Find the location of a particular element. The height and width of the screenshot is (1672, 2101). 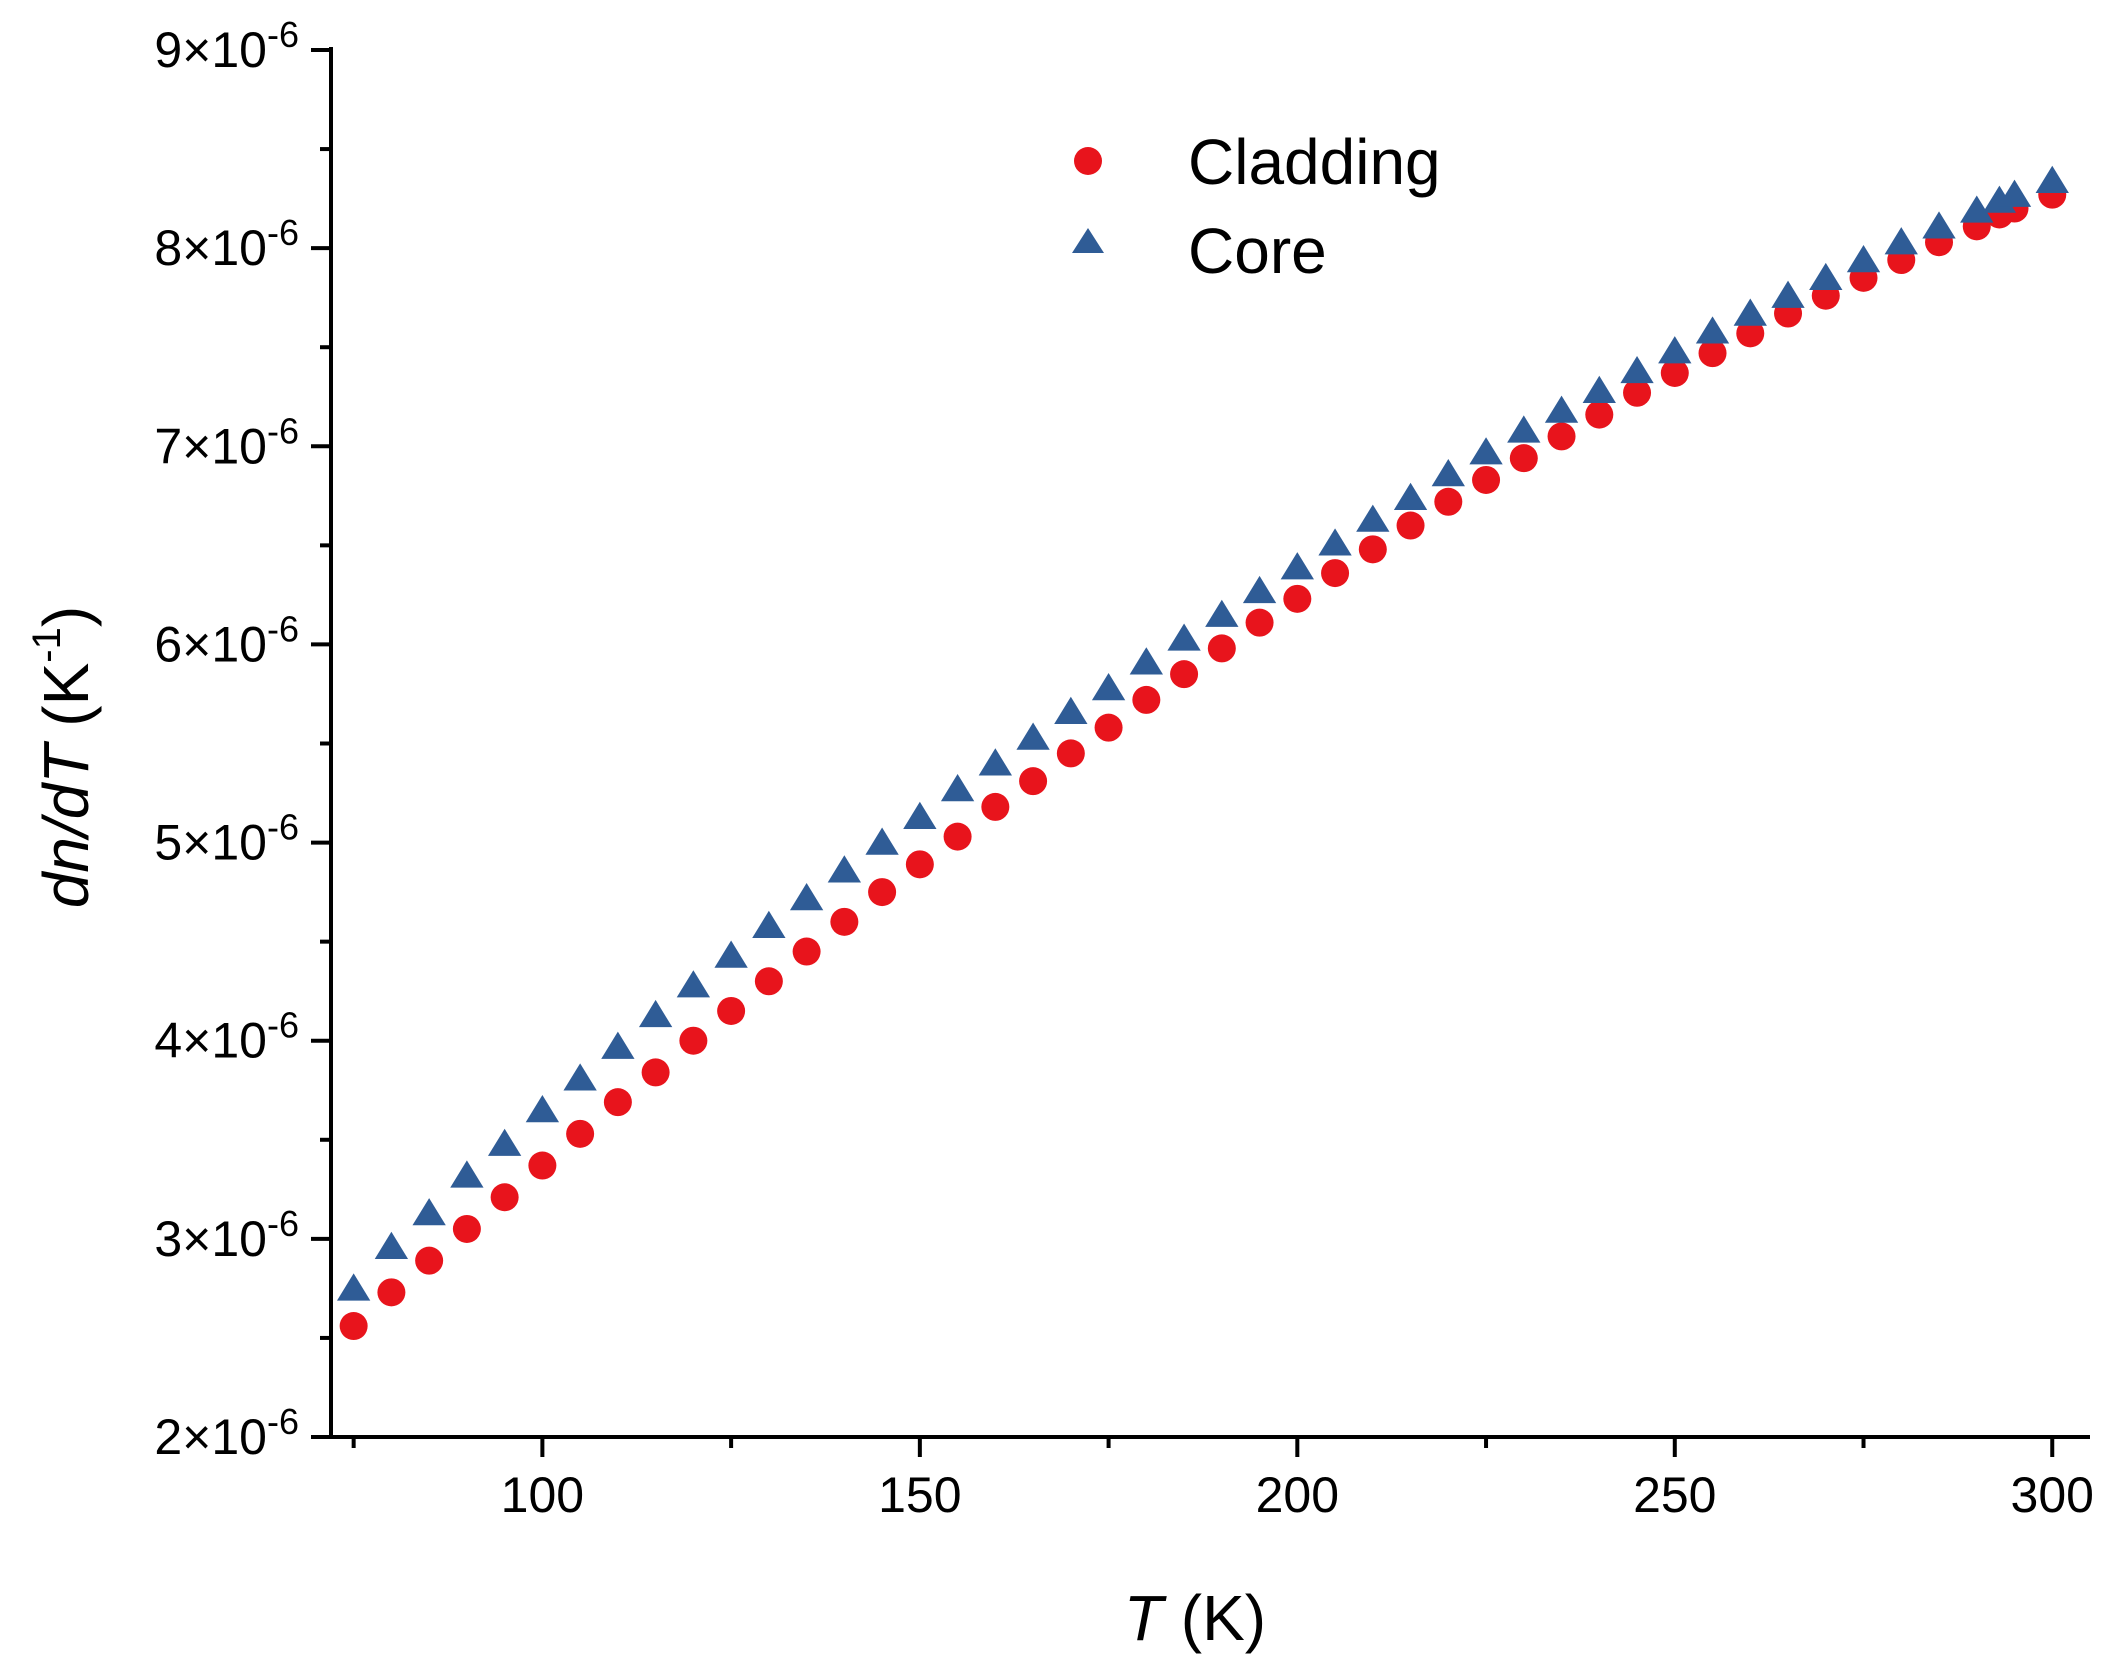

y-tick-label: 4×10⁻⁶ is located at coordinates (226, 1037).